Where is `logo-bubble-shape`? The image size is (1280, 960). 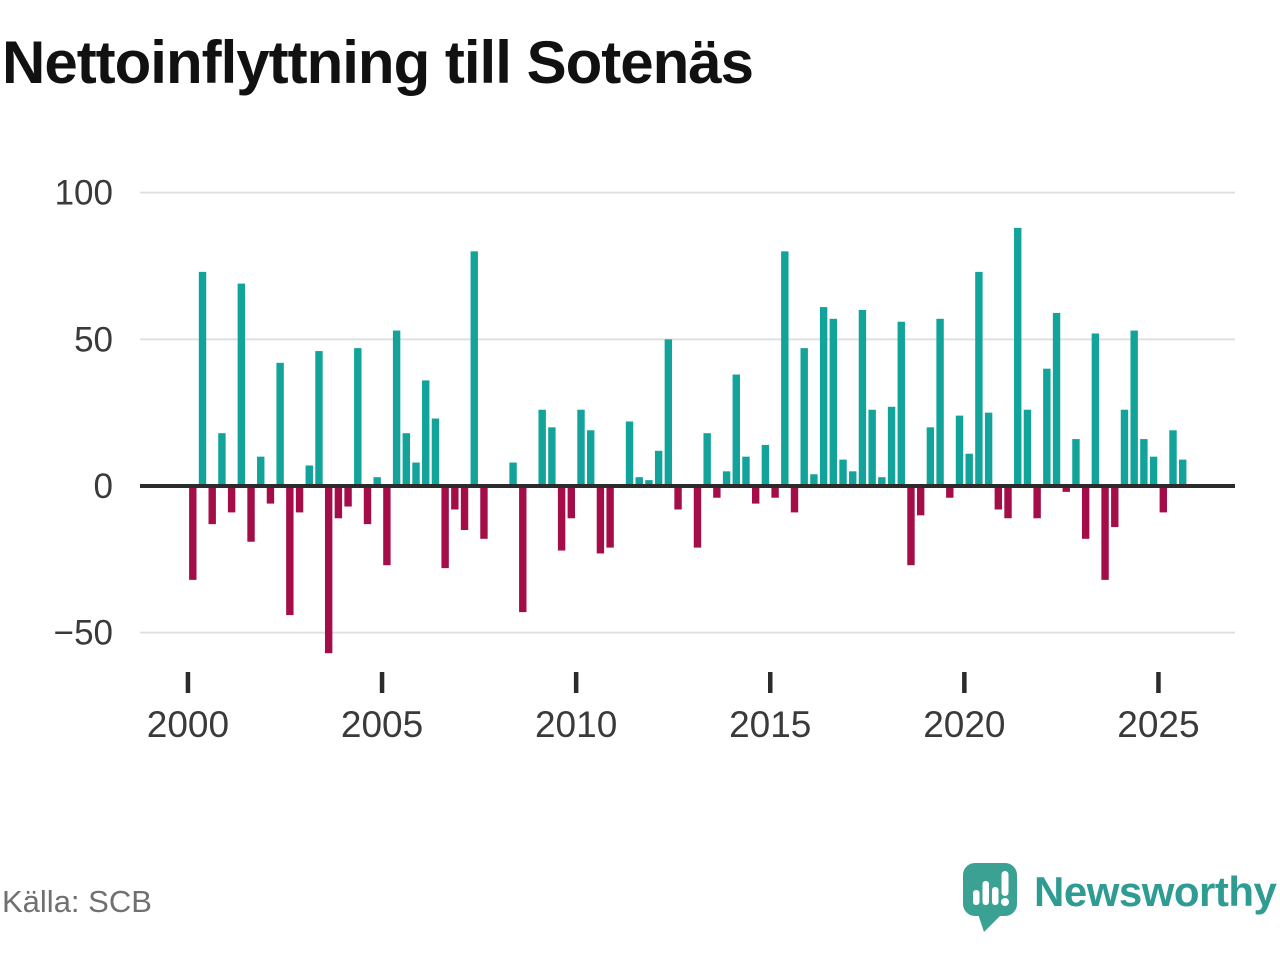 logo-bubble-shape is located at coordinates (990, 889).